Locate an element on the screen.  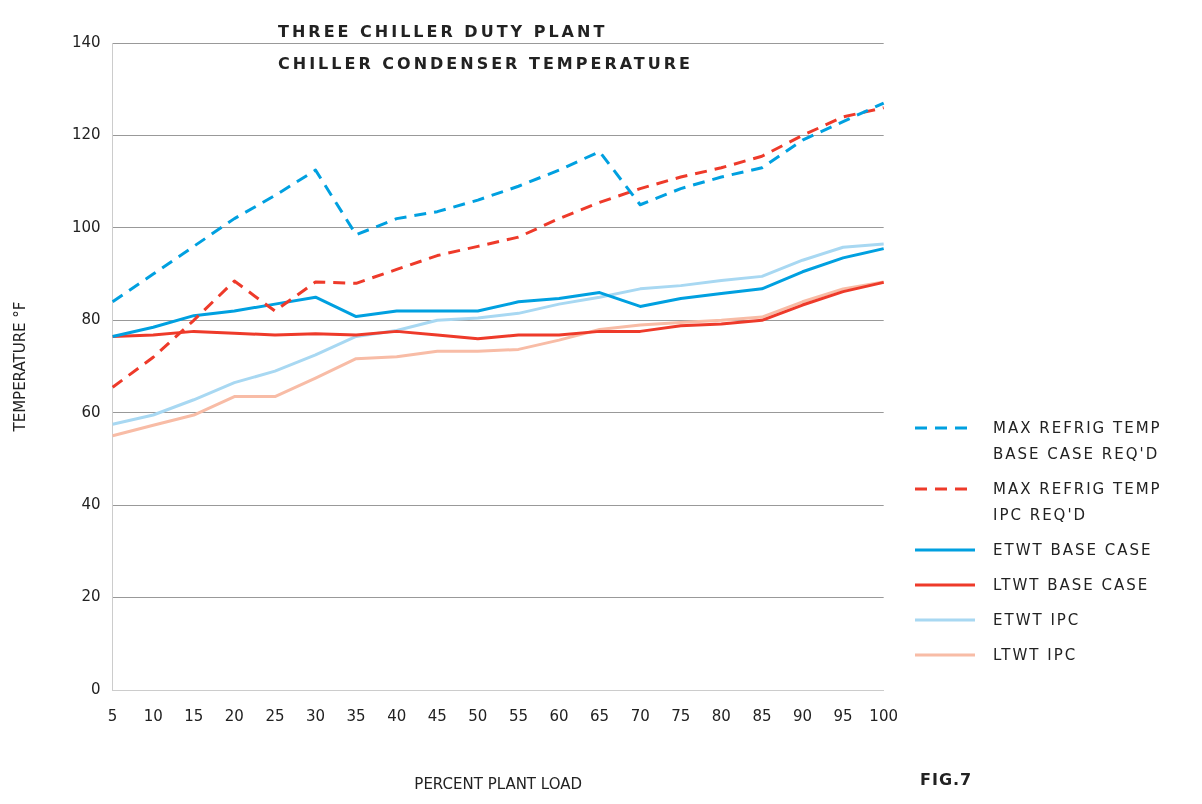
legend-label: MAX REFRIG TEMP BASE CASE REQ'D is located at coordinates (1078, 441).